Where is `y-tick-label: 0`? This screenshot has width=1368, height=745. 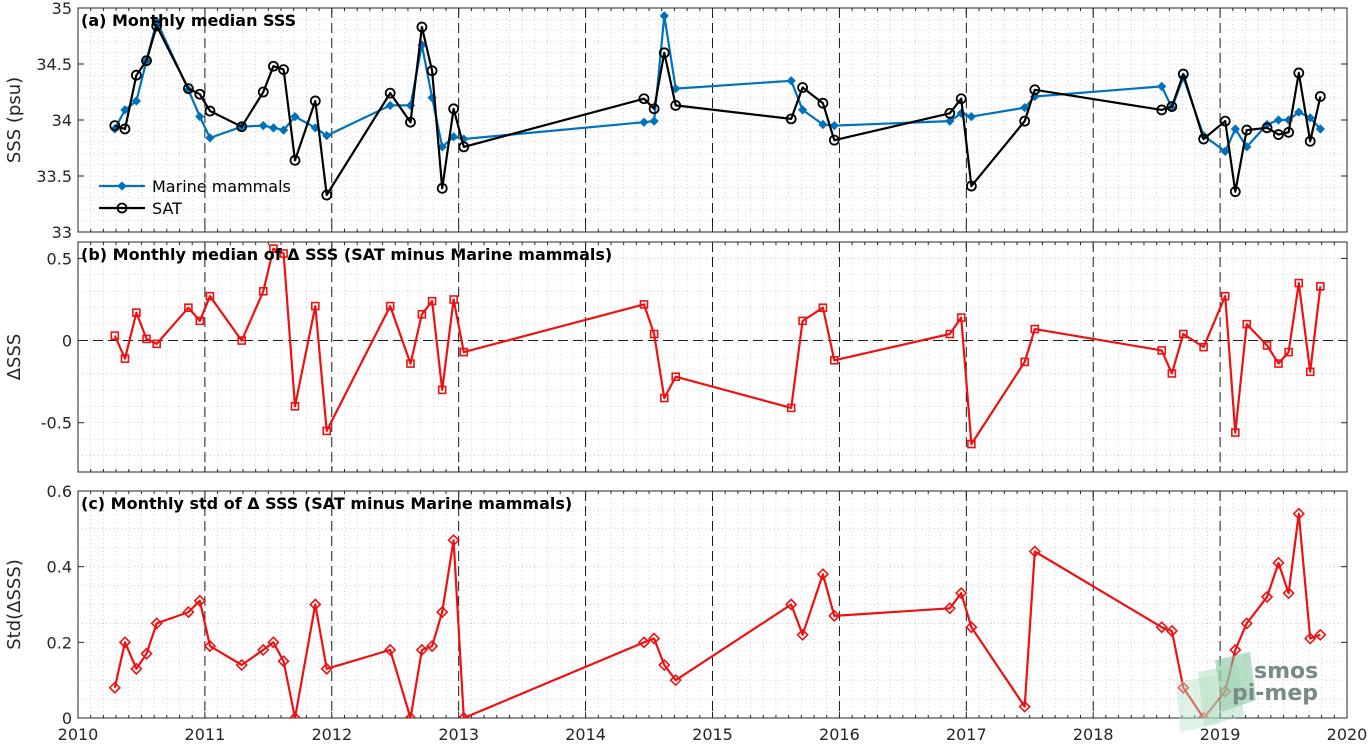
y-tick-label: 0 is located at coordinates (67, 718).